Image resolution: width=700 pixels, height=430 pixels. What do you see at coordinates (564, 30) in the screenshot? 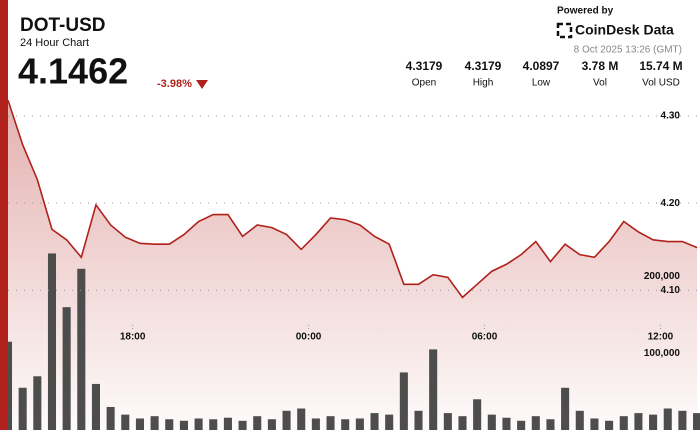
I see `brand-logo` at bounding box center [564, 30].